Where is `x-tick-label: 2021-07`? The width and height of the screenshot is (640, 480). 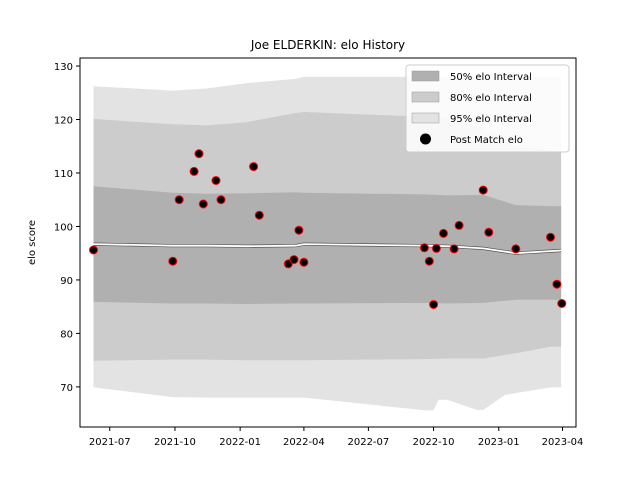
x-tick-label: 2021-07 is located at coordinates (110, 442).